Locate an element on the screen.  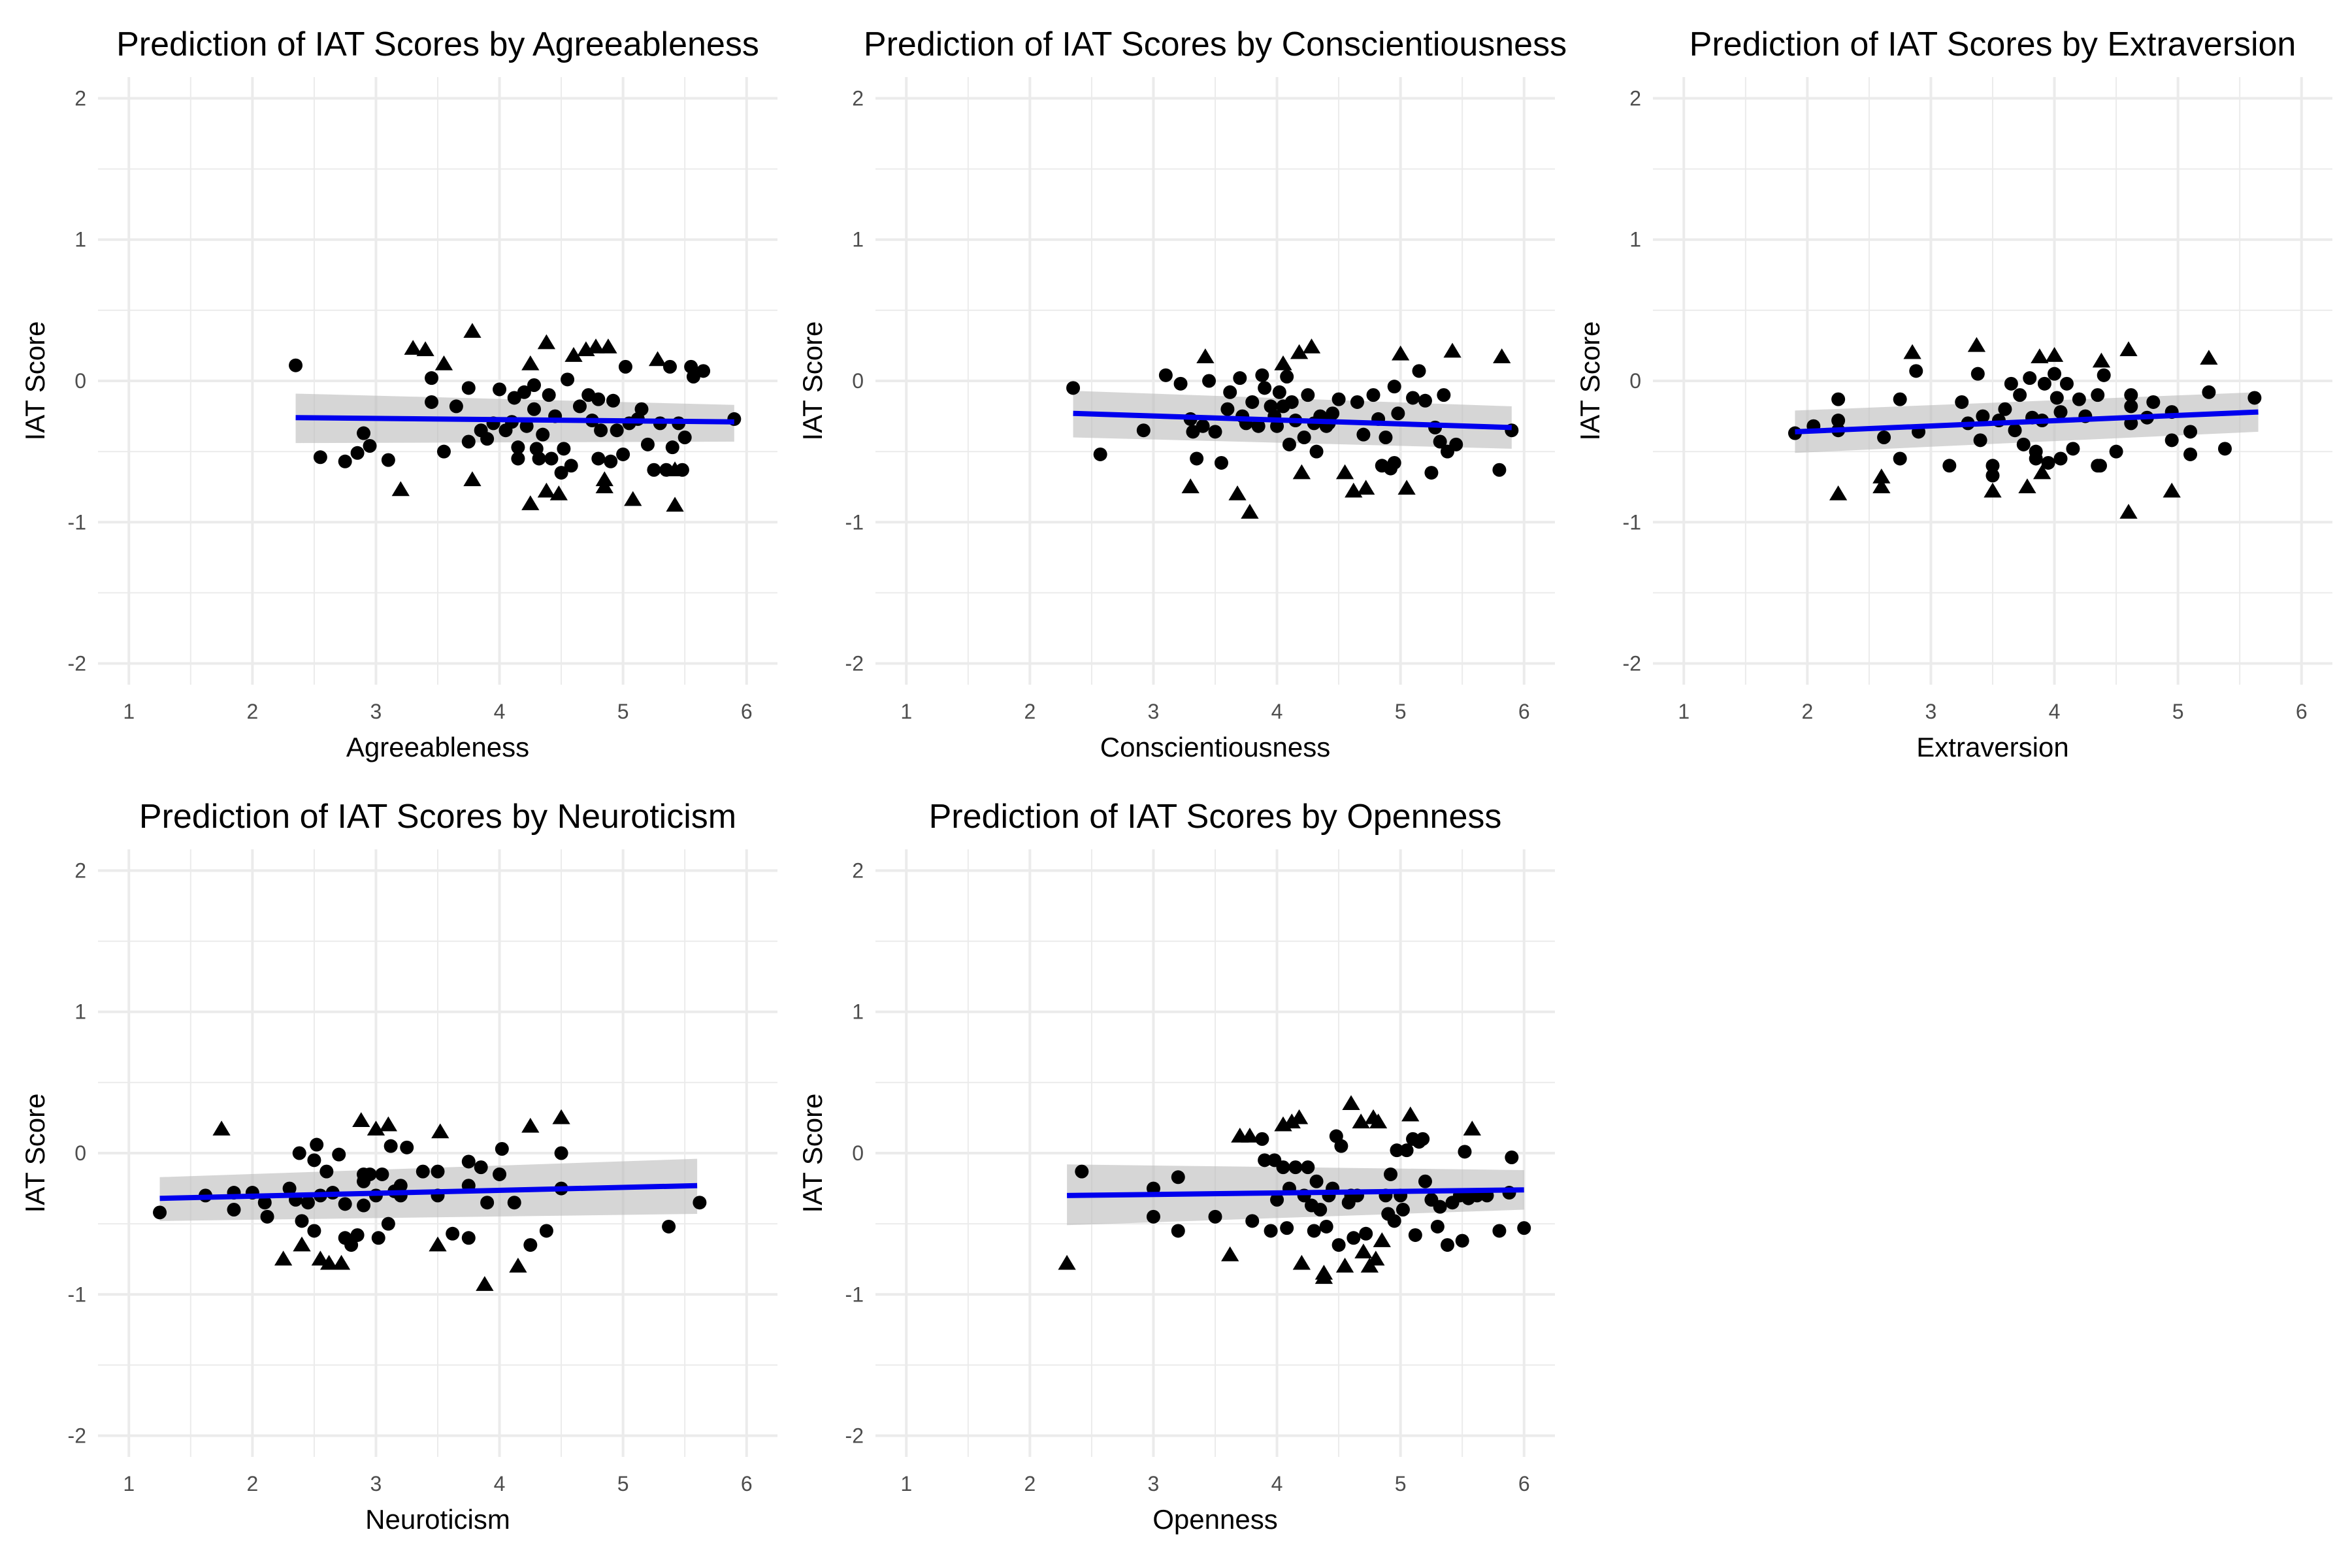
y-tick-label: 2 is located at coordinates (80, 870).